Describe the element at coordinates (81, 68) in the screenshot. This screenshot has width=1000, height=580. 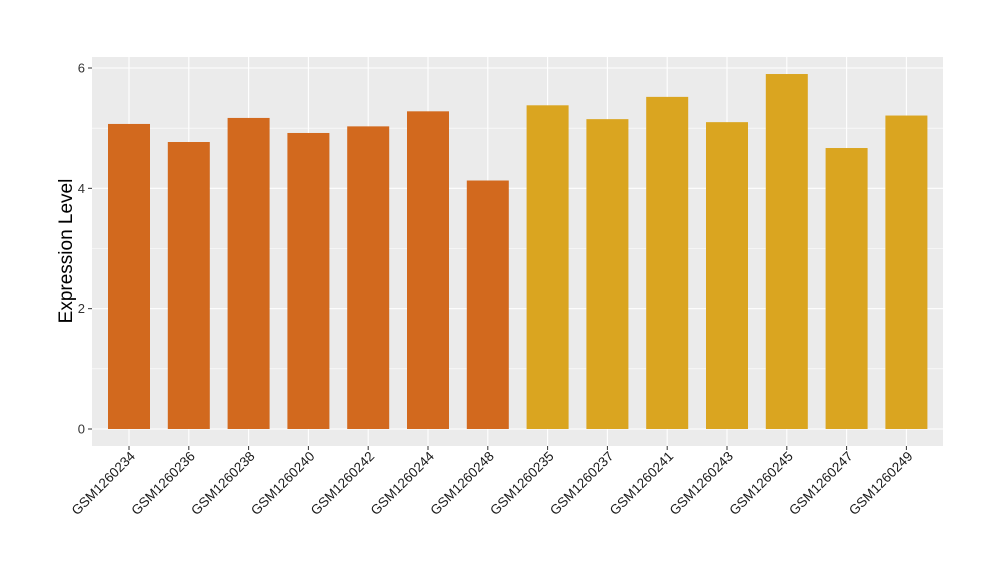
I see `y-tick-label: 6` at that location.